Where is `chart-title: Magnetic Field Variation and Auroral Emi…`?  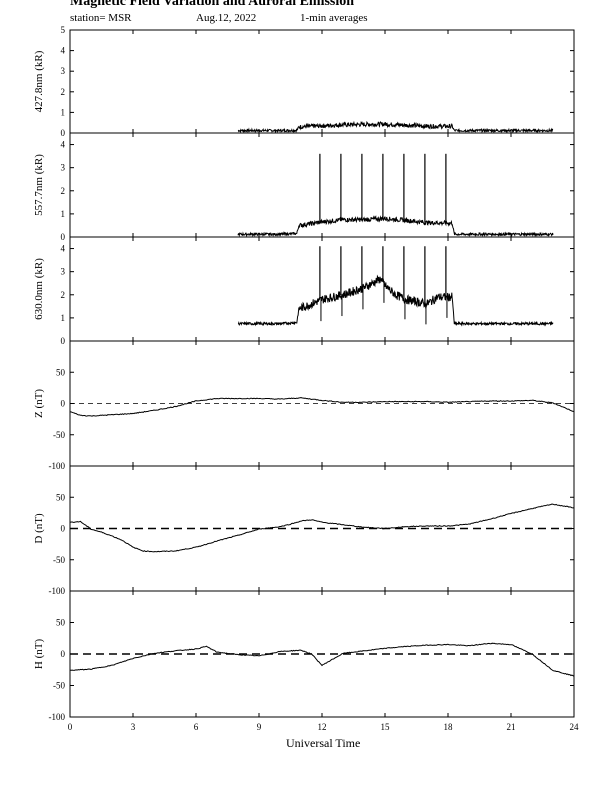
chart-title: Magnetic Field Variation and Auroral Emi… is located at coordinates (212, 4).